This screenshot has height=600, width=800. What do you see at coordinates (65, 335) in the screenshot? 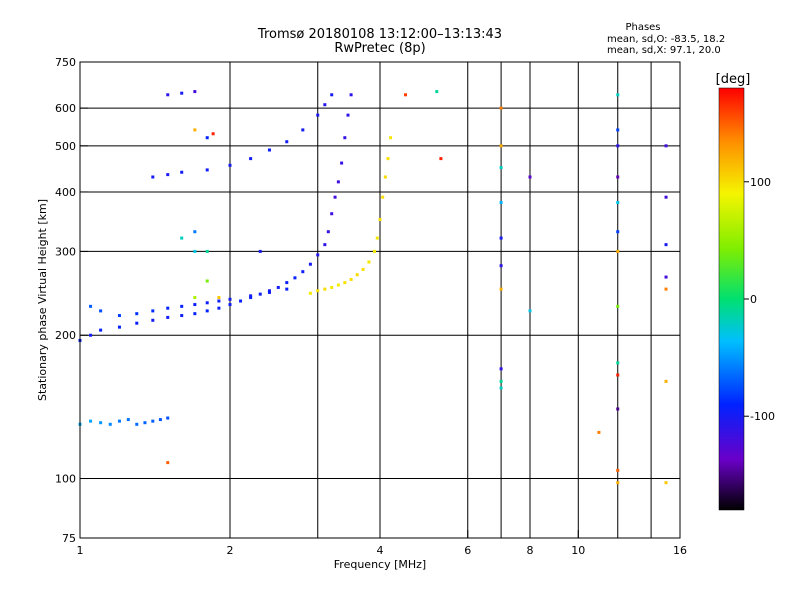
I see `y-tick-label: 200` at bounding box center [65, 335].